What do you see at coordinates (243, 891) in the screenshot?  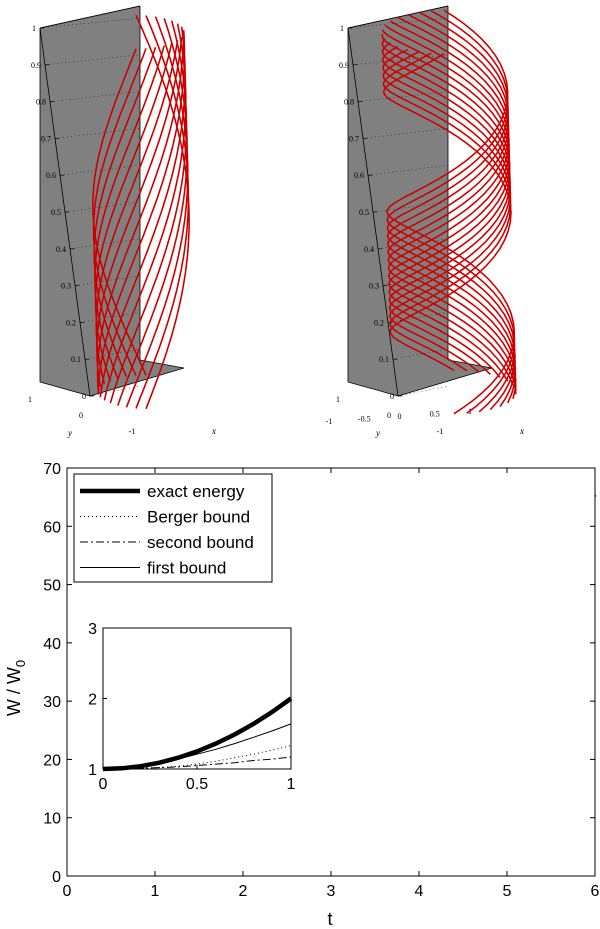 I see `x-tick-label: 2` at bounding box center [243, 891].